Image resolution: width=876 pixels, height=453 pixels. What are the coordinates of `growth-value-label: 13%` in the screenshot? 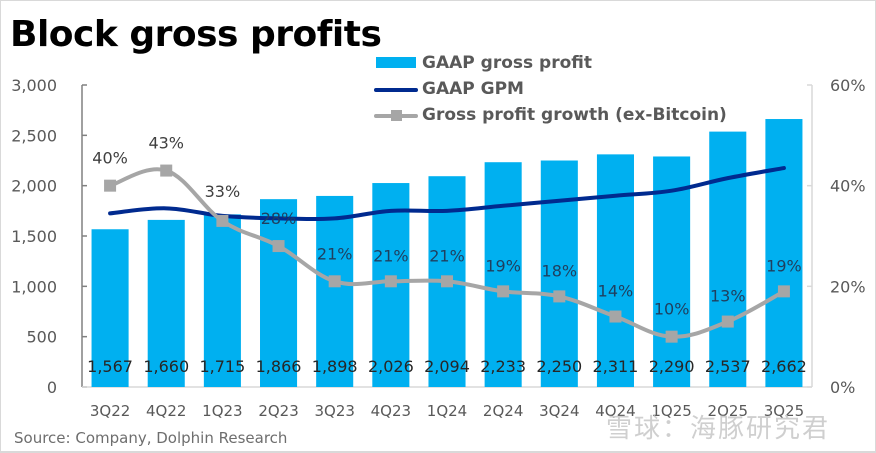 It's located at (728, 296).